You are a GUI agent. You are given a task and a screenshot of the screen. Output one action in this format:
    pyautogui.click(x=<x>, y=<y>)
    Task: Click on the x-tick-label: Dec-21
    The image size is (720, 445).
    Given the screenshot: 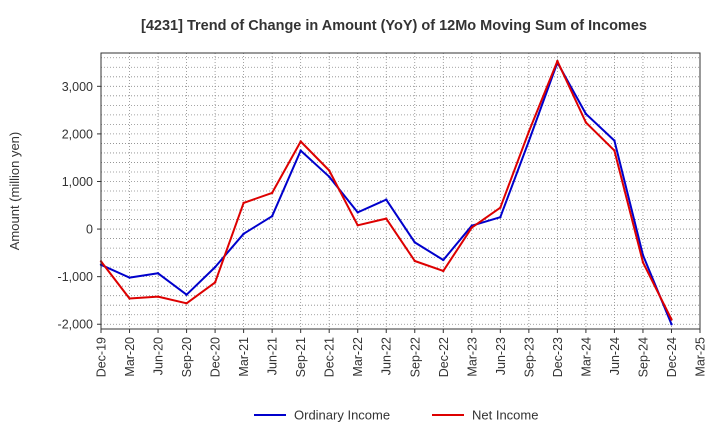 What is the action you would take?
    pyautogui.click(x=330, y=357)
    